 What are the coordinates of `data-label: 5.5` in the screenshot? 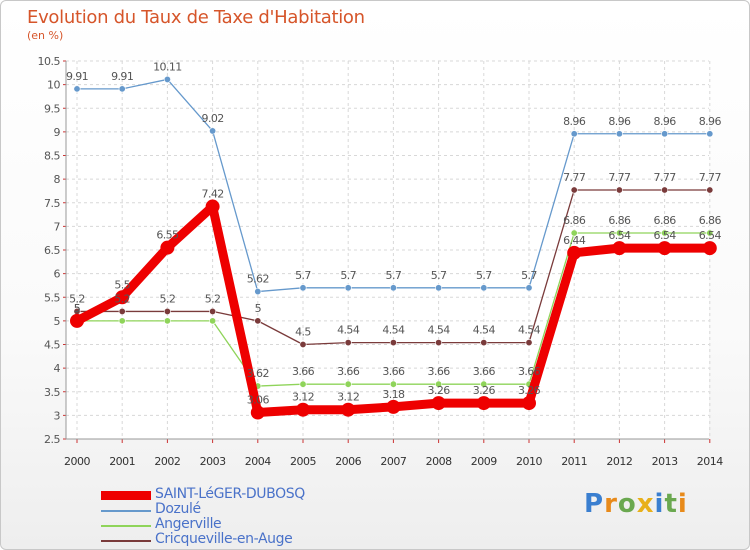 It's located at (122, 284).